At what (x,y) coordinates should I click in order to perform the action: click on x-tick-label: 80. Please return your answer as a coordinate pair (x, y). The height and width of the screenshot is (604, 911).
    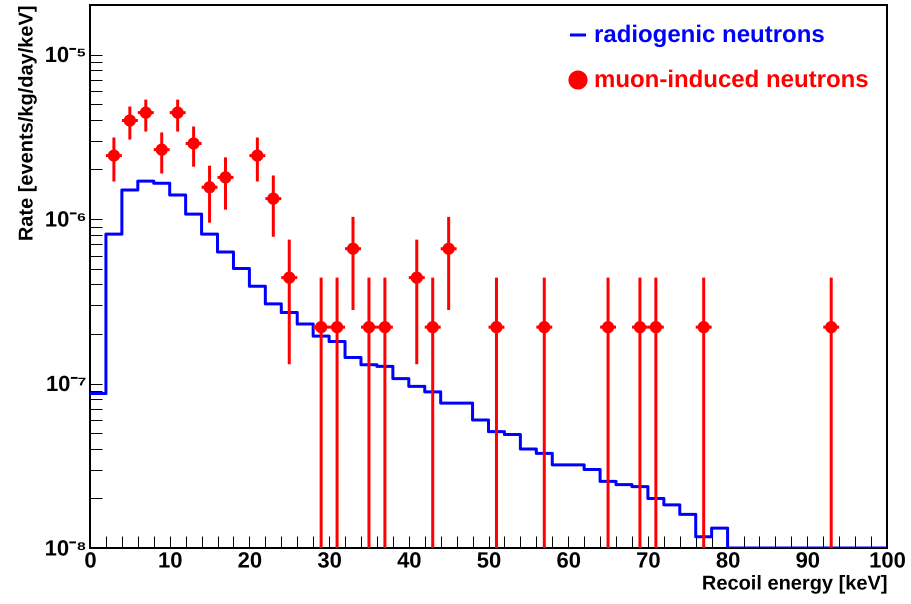
    Looking at the image, I should click on (728, 560).